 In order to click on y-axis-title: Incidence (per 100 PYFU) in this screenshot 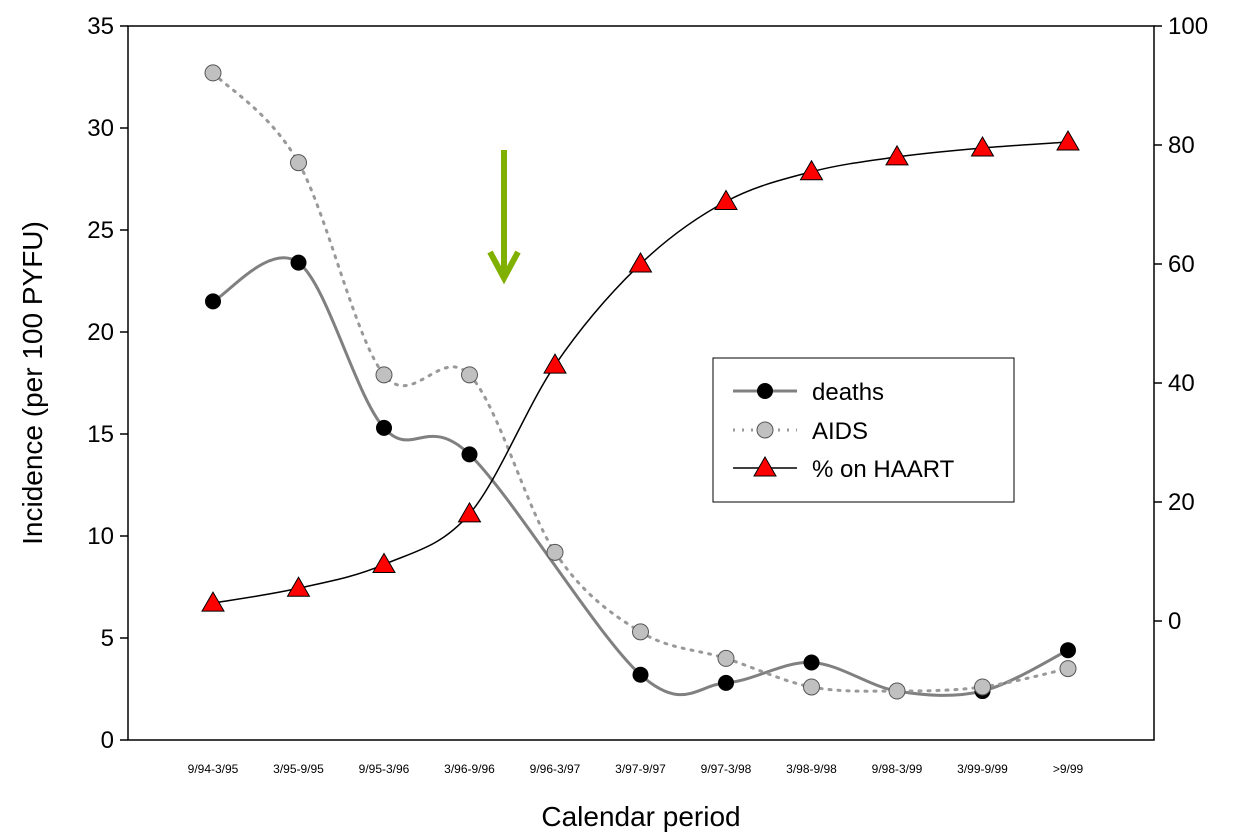, I will do `click(32, 383)`.